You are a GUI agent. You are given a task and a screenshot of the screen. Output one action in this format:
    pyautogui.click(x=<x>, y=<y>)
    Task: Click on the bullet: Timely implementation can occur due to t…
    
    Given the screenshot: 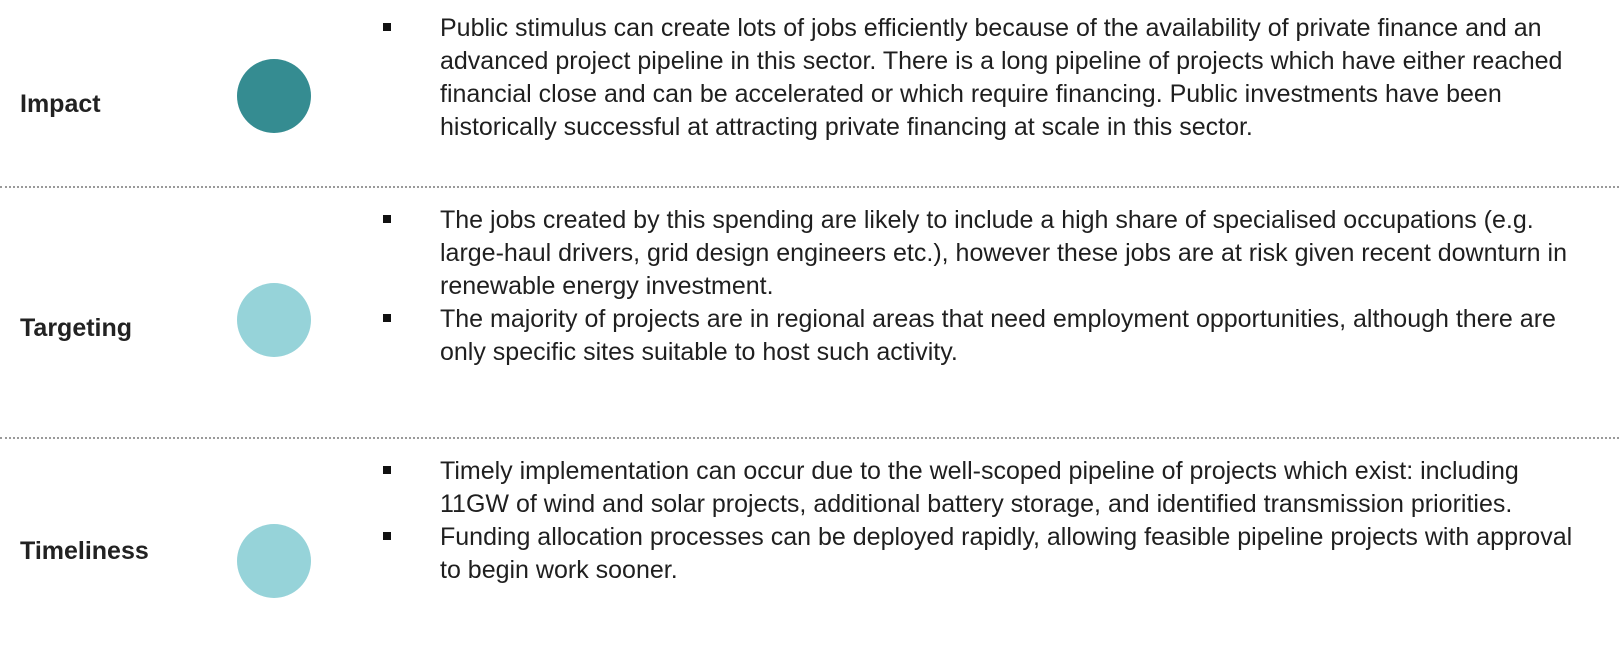 What is the action you would take?
    pyautogui.click(x=986, y=488)
    